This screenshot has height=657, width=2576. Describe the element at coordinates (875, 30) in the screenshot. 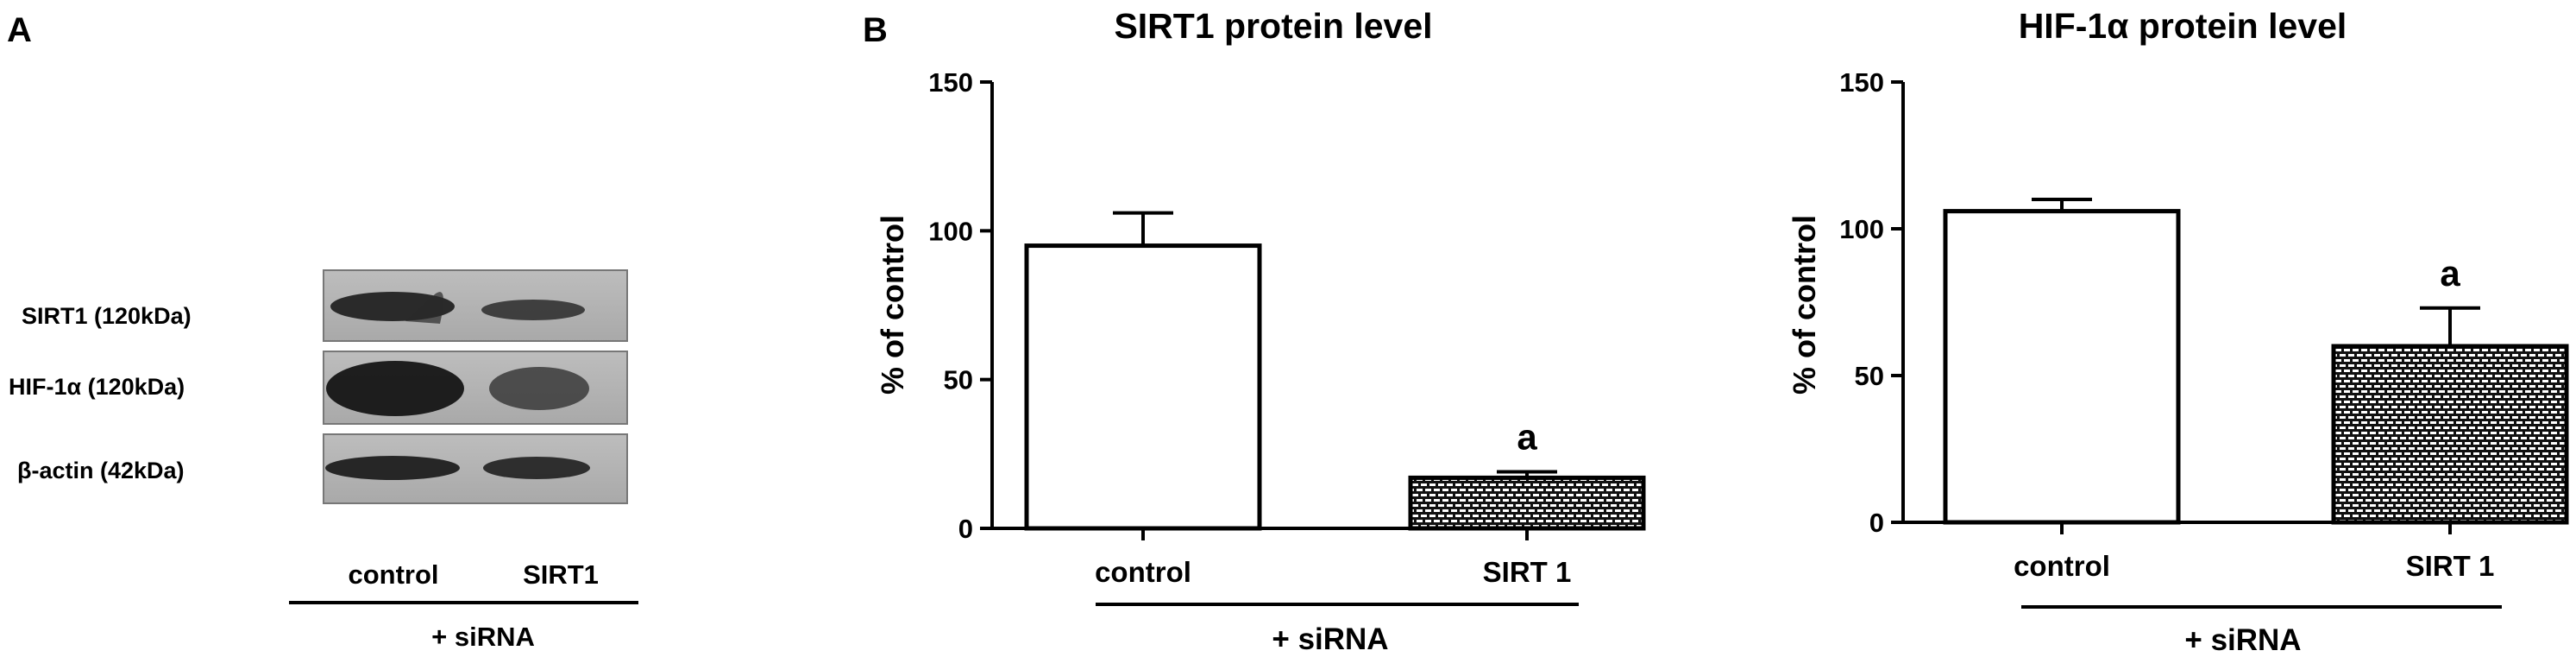

I see `panel-b-letter: B` at that location.